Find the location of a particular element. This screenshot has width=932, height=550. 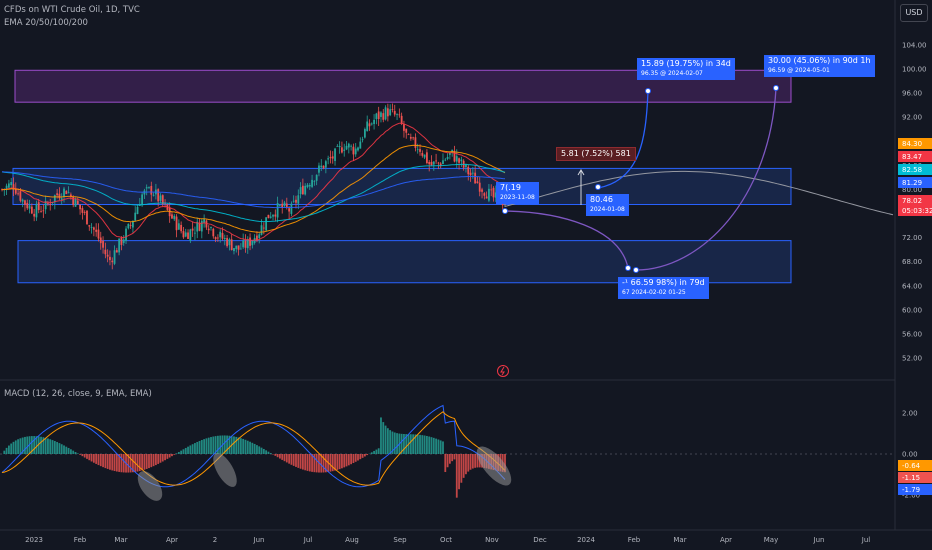

projection-down-curve is located at coordinates (566, 239).